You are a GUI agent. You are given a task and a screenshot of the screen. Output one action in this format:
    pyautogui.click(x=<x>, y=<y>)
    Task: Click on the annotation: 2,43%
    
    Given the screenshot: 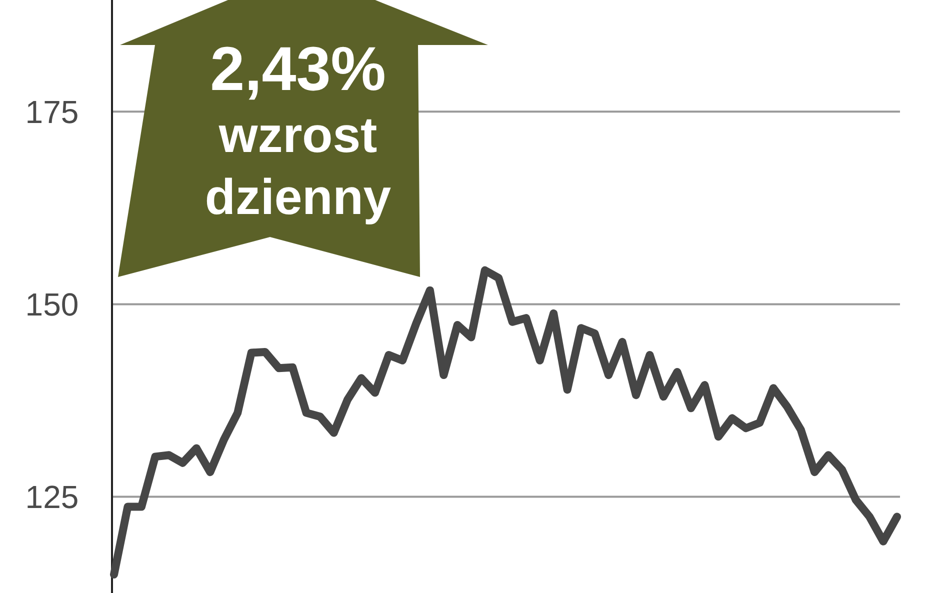 What is the action you would take?
    pyautogui.click(x=298, y=69)
    